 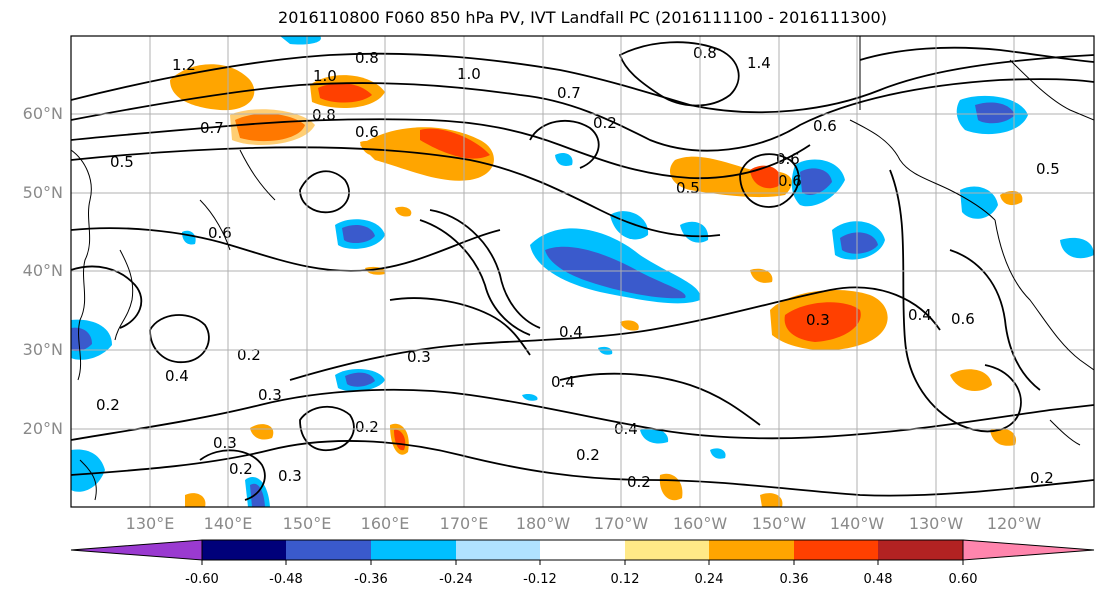 I want to click on lon-label: 160°W, so click(x=700, y=523).